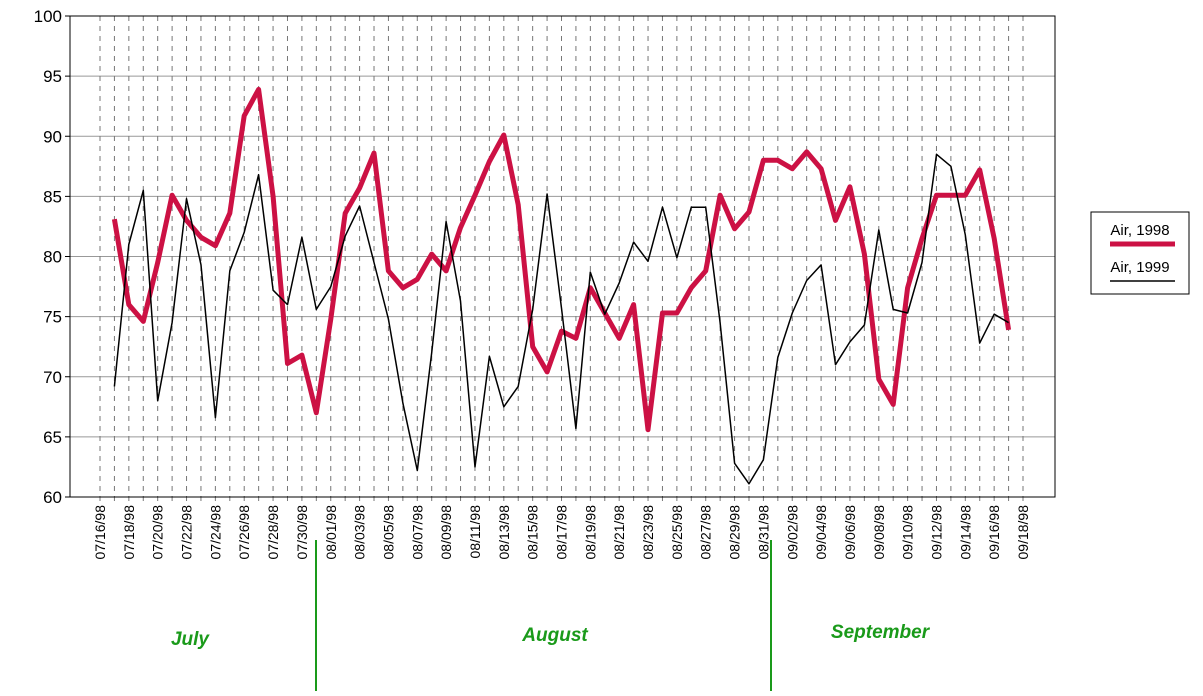 The width and height of the screenshot is (1203, 696). I want to click on x-tick-label: 07/22/98, so click(187, 532).